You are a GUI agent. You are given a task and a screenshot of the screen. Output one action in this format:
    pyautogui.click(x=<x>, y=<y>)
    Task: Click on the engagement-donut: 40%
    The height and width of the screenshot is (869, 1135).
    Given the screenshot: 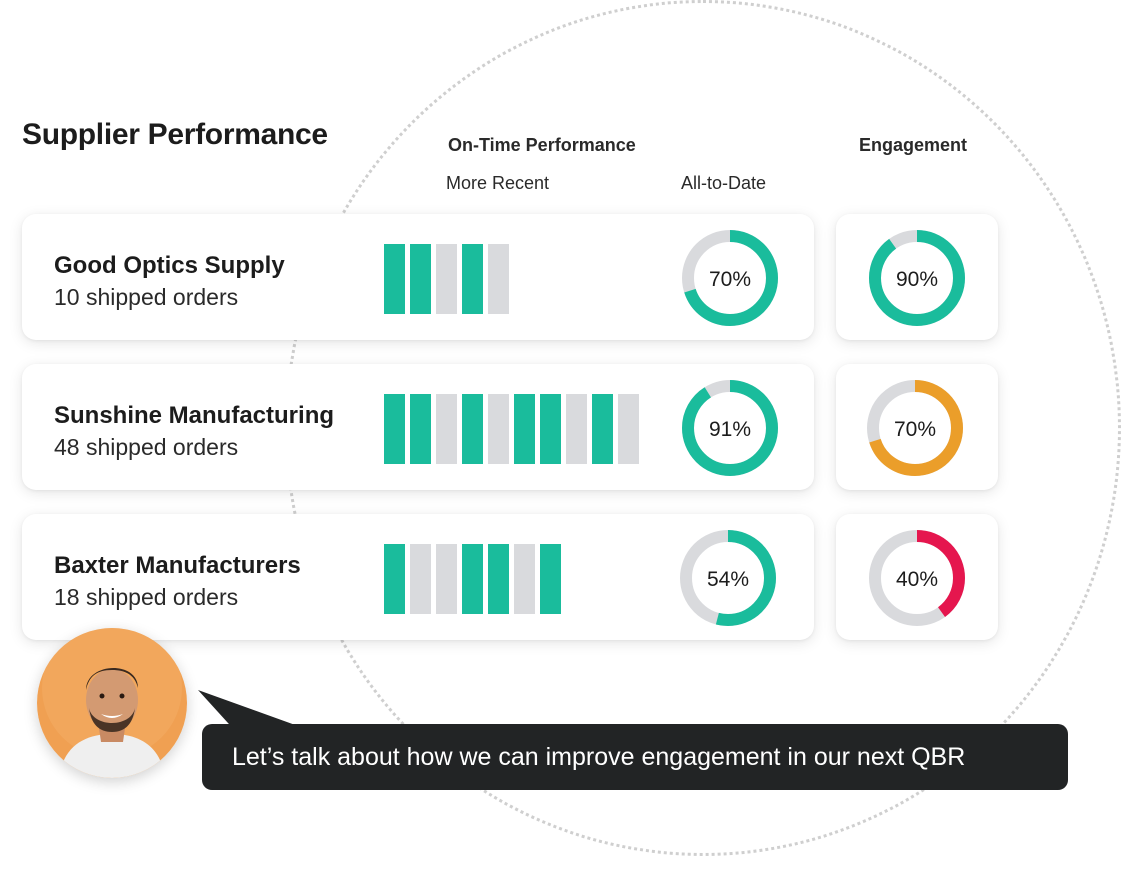 What is the action you would take?
    pyautogui.click(x=917, y=578)
    